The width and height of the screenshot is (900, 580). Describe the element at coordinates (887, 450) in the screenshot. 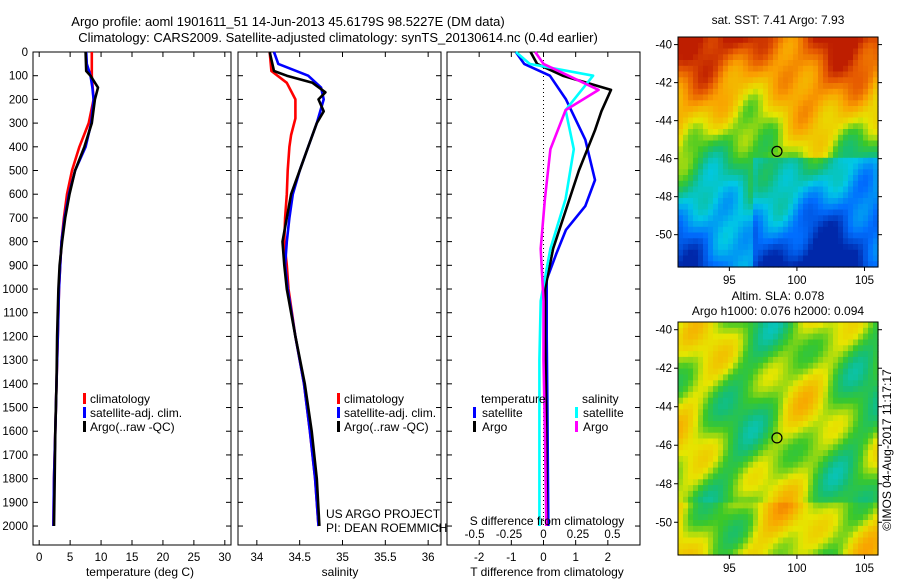

I see `imos-timestamp: ©IMOS 04-Aug-2017 11:17:17` at that location.